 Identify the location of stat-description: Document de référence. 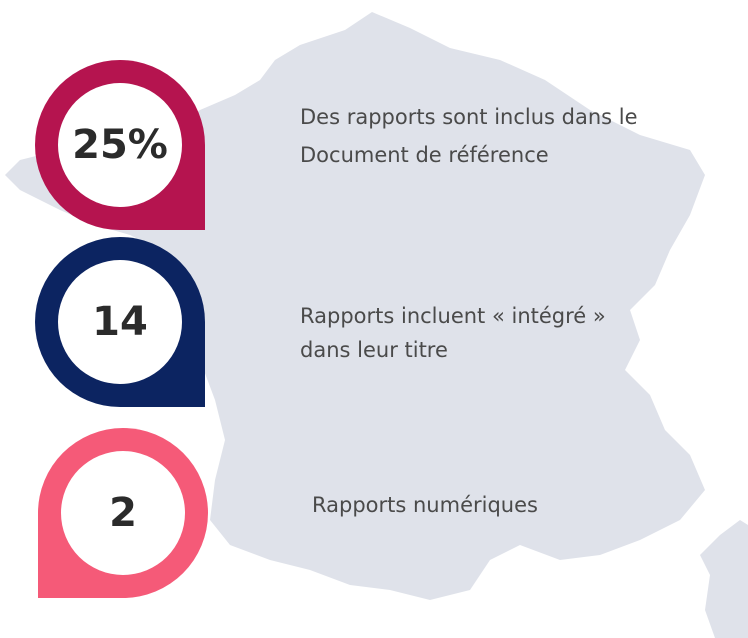
(424, 155).